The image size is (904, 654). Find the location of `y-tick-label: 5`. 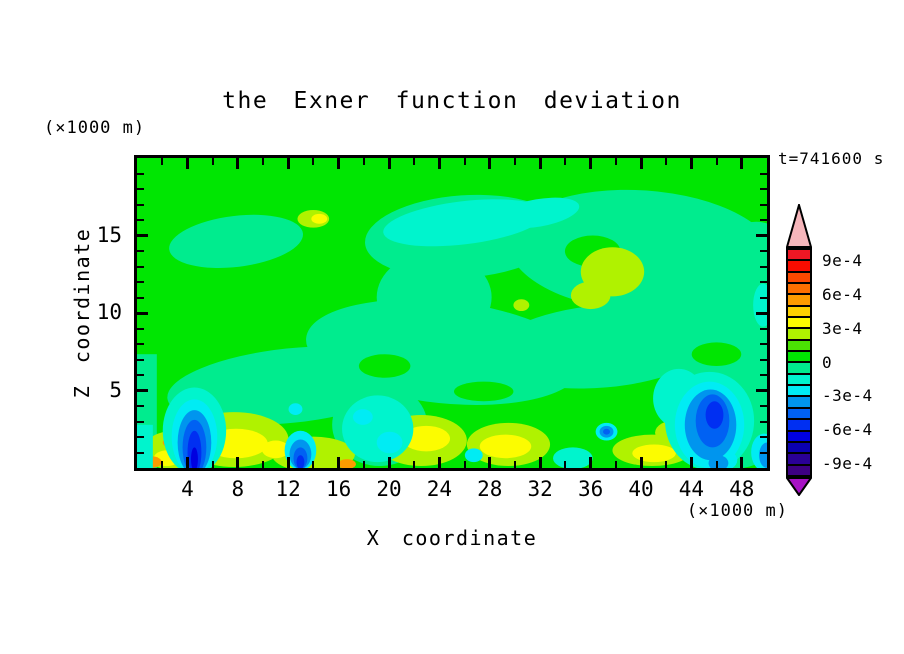

y-tick-label: 5 is located at coordinates (115, 389).